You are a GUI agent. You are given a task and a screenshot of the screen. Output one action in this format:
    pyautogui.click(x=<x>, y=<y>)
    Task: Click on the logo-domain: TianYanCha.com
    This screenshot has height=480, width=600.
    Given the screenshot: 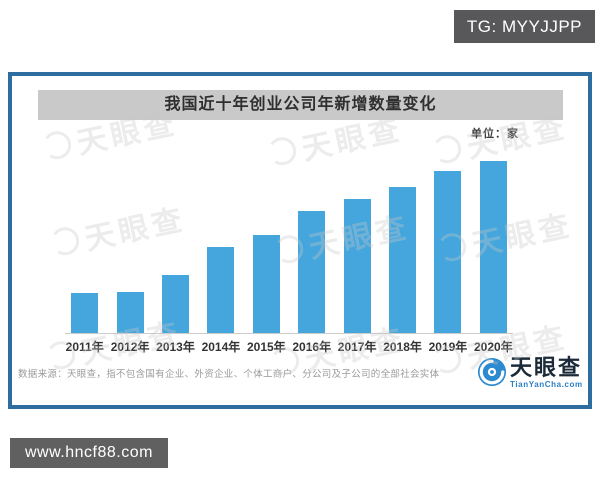 What is the action you would take?
    pyautogui.click(x=546, y=384)
    